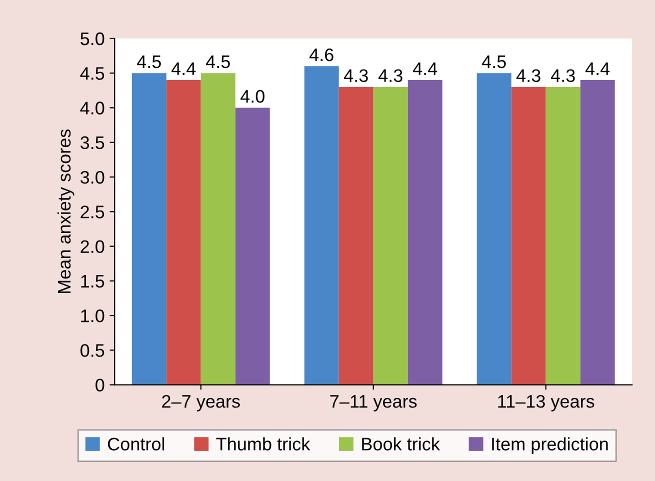 Image resolution: width=655 pixels, height=481 pixels. What do you see at coordinates (92, 350) in the screenshot?
I see `y-tick-label: 0.5` at bounding box center [92, 350].